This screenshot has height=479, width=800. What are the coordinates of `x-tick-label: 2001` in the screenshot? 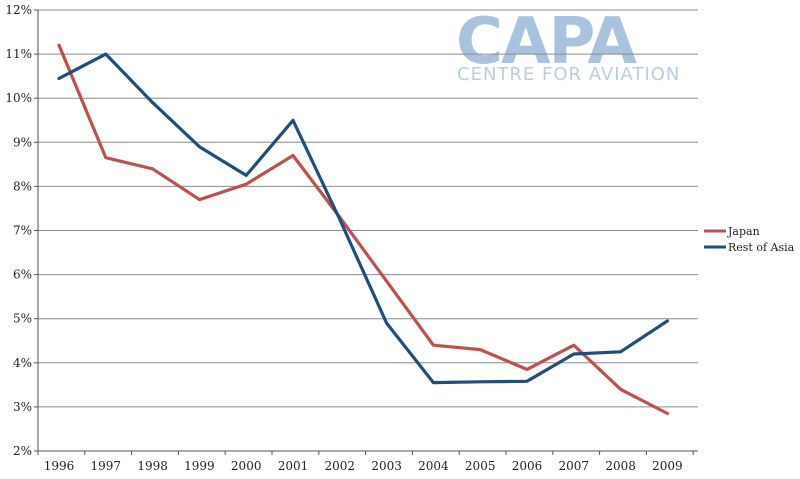 It's located at (293, 466).